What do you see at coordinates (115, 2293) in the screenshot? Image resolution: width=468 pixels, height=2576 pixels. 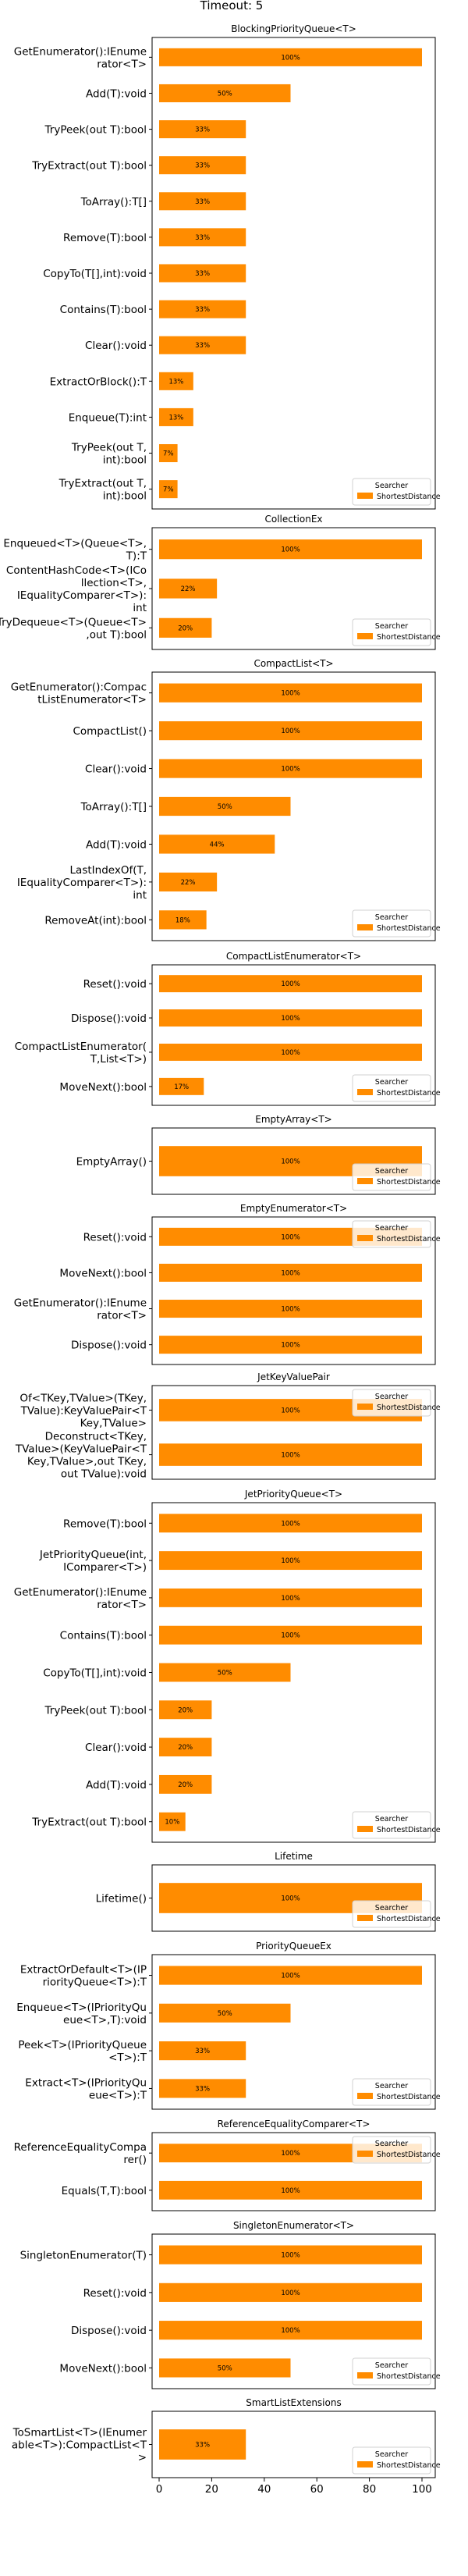 I see `category-tick-label: Reset():void` at bounding box center [115, 2293].